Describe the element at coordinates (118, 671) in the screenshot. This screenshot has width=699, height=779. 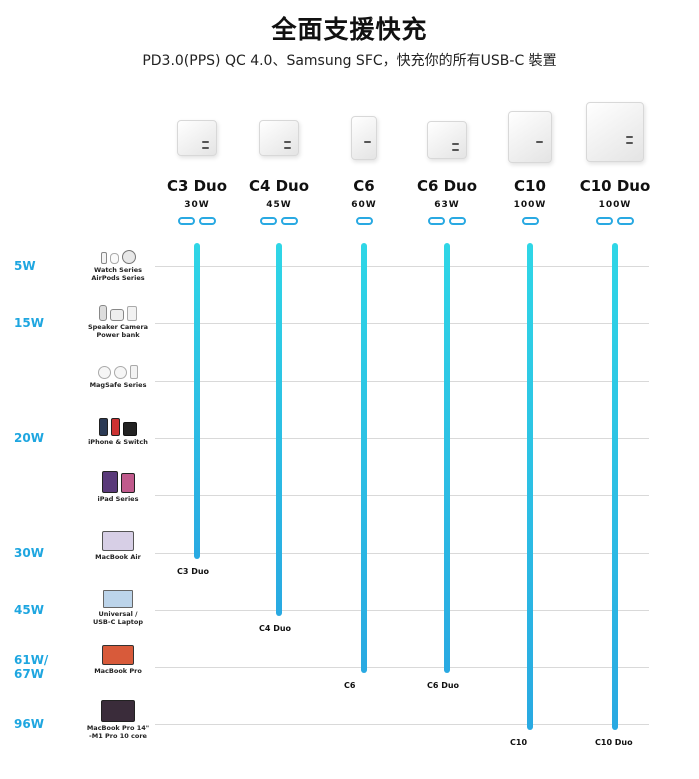
I see `device-label: MacBook Pro` at that location.